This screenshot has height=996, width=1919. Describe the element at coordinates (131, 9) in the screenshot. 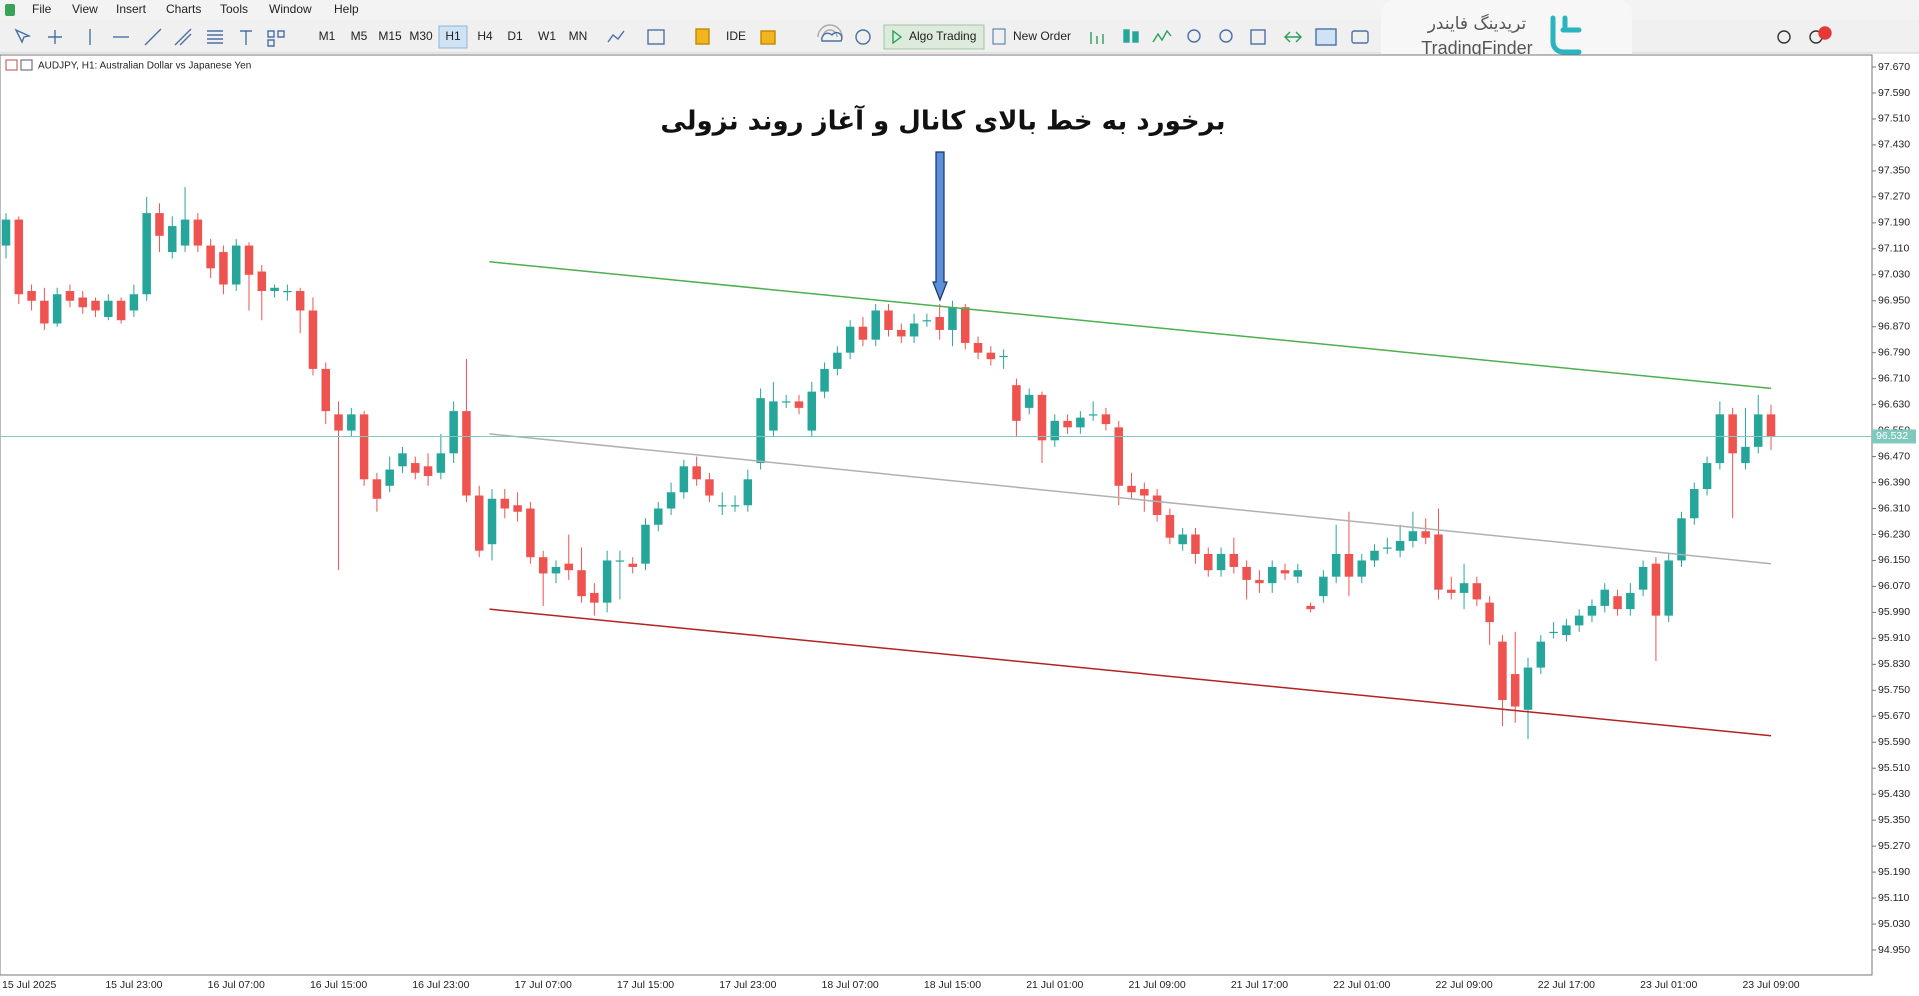

I see `menu-item: Insert` at that location.